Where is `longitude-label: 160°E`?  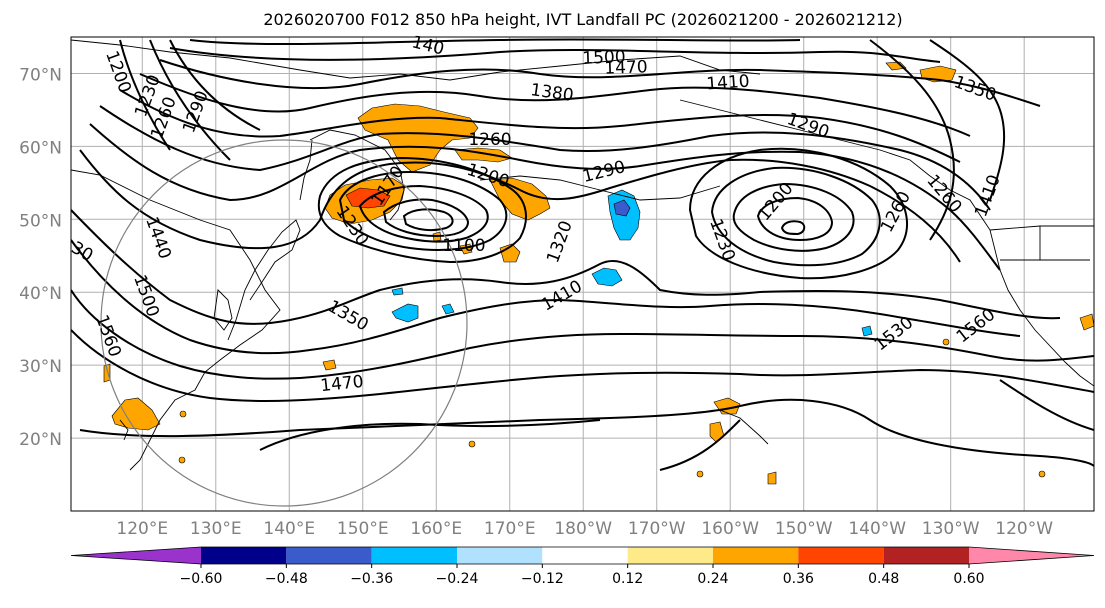
longitude-label: 160°E is located at coordinates (436, 529).